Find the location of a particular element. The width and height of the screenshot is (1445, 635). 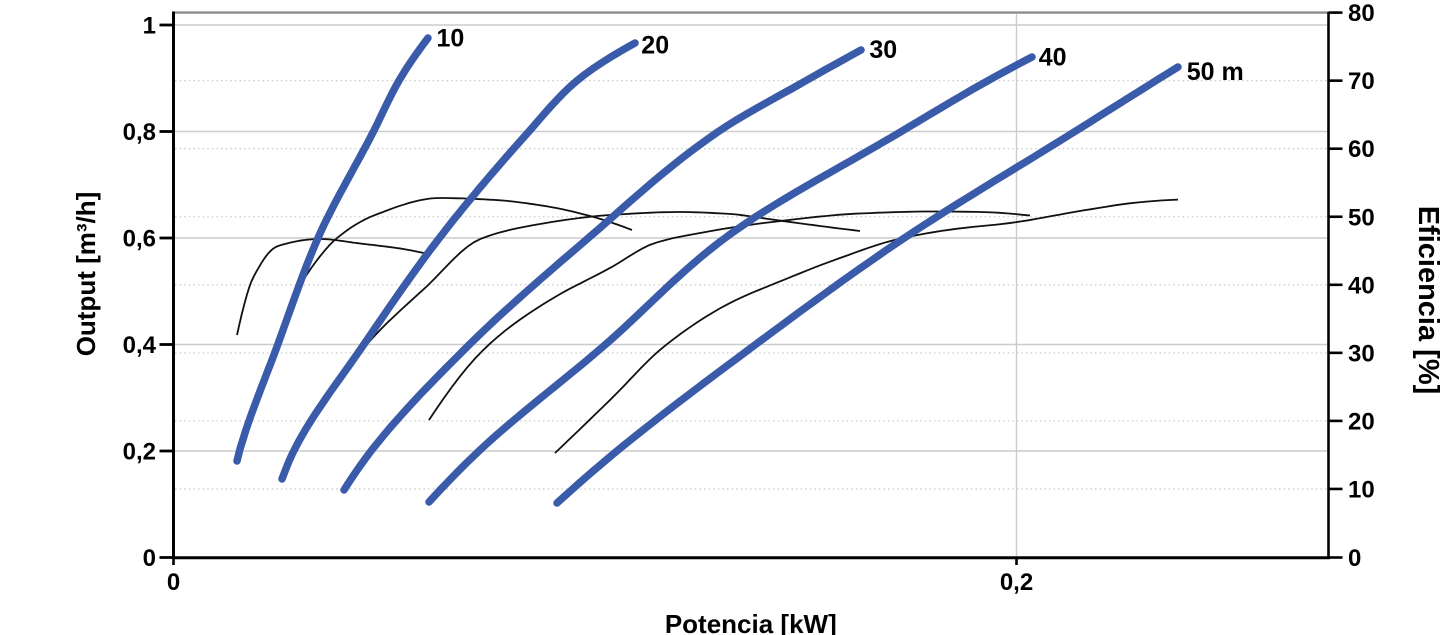

svg-text: 0,6 is located at coordinates (139, 239).